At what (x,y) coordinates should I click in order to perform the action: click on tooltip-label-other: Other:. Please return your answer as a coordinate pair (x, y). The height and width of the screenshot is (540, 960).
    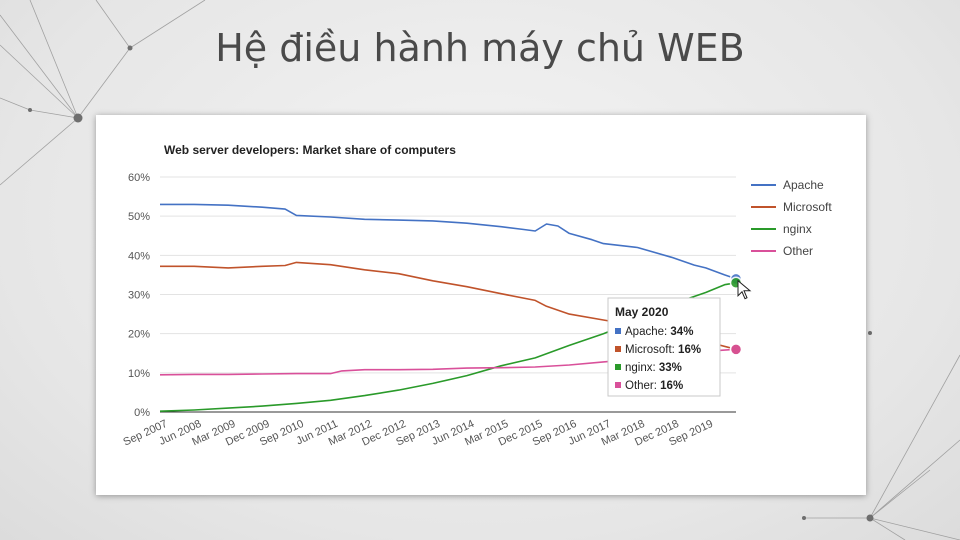
    Looking at the image, I should click on (642, 386).